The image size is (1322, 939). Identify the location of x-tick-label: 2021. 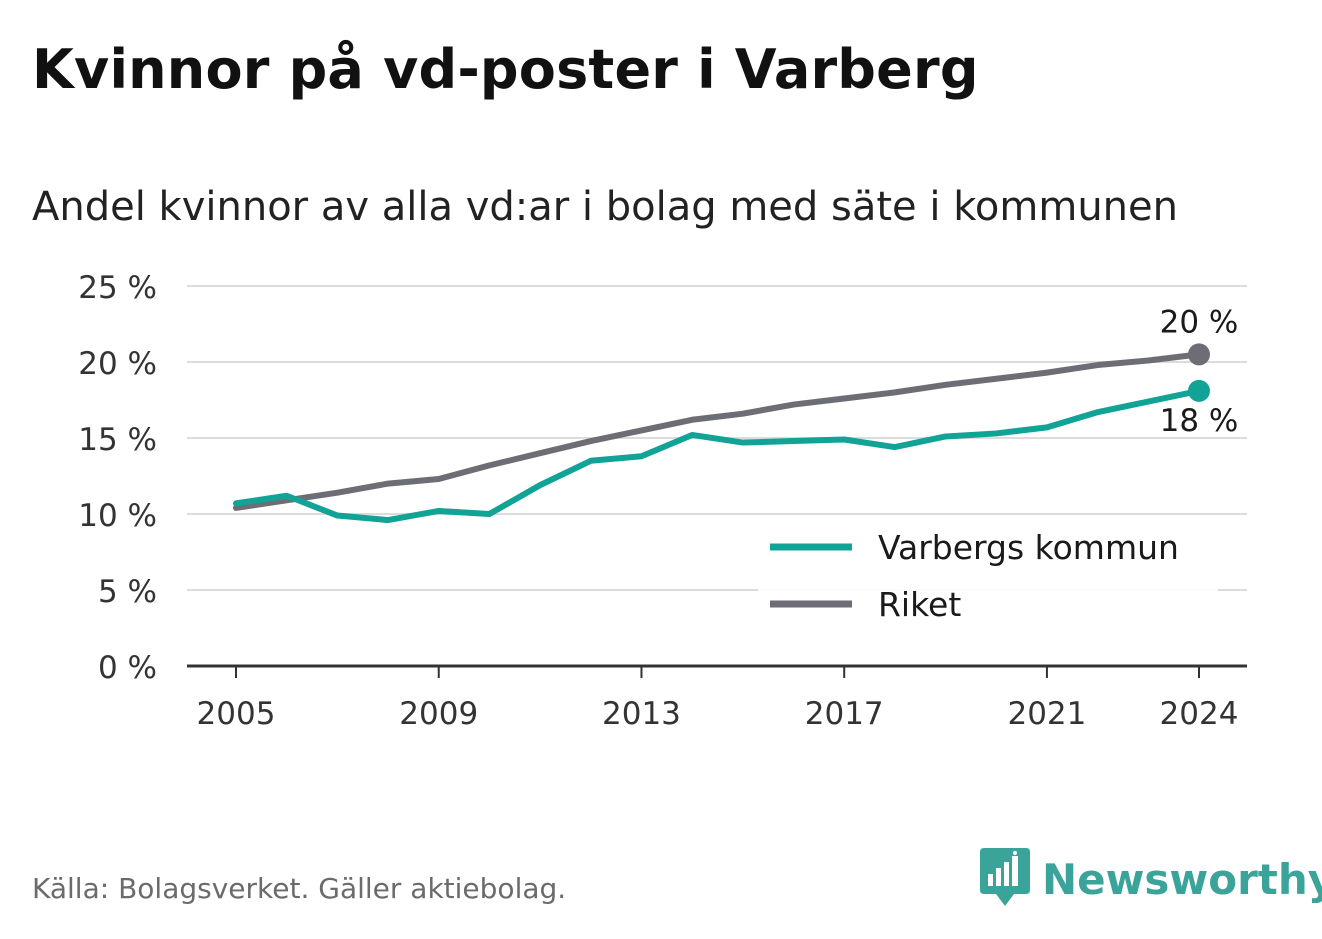
(1046, 714).